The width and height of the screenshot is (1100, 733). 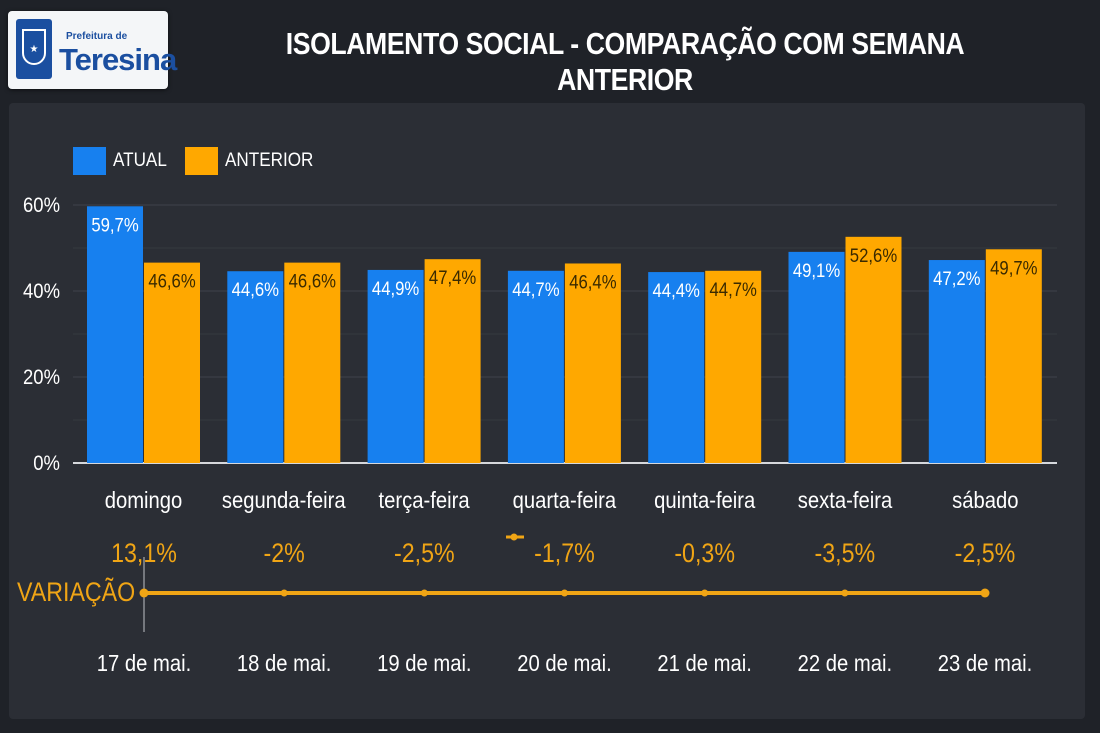 I want to click on date-label: 20 de mai., so click(x=564, y=663).